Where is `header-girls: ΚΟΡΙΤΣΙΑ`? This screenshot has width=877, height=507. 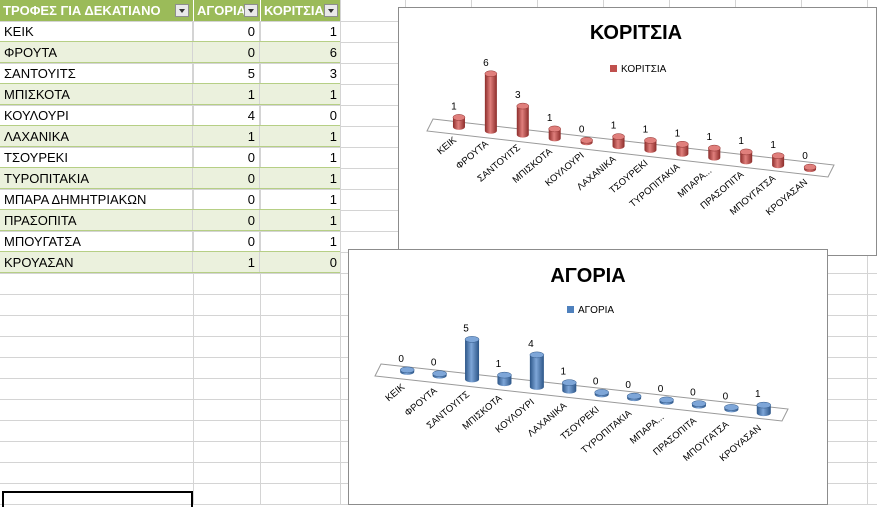 header-girls: ΚΟΡΙΤΣΙΑ is located at coordinates (300, 10).